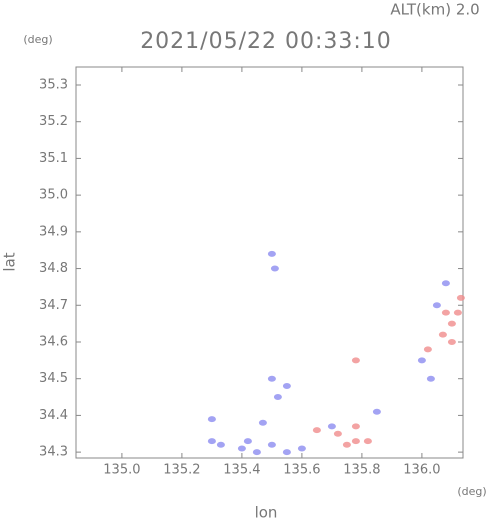  What do you see at coordinates (471, 491) in the screenshot?
I see `x-unit: (deg)` at bounding box center [471, 491].